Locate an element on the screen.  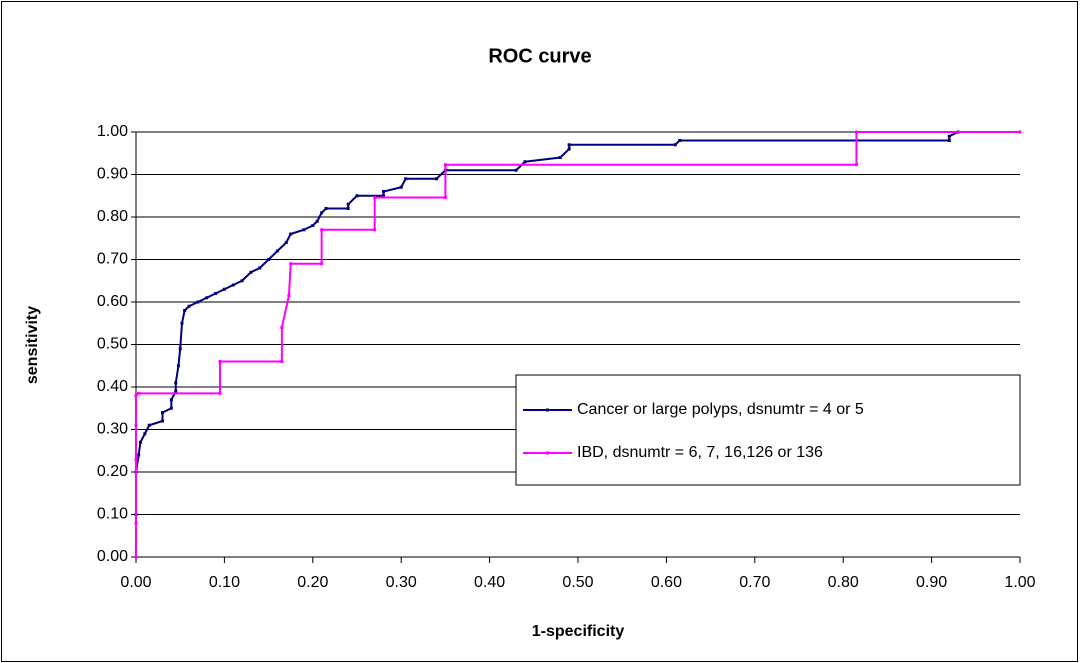
x-tick-label: 0.80 is located at coordinates (843, 582).